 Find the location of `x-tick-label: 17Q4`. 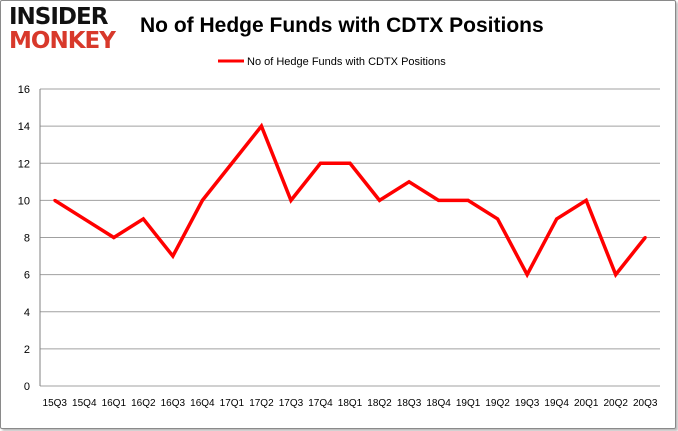

x-tick-label: 17Q4 is located at coordinates (320, 403).